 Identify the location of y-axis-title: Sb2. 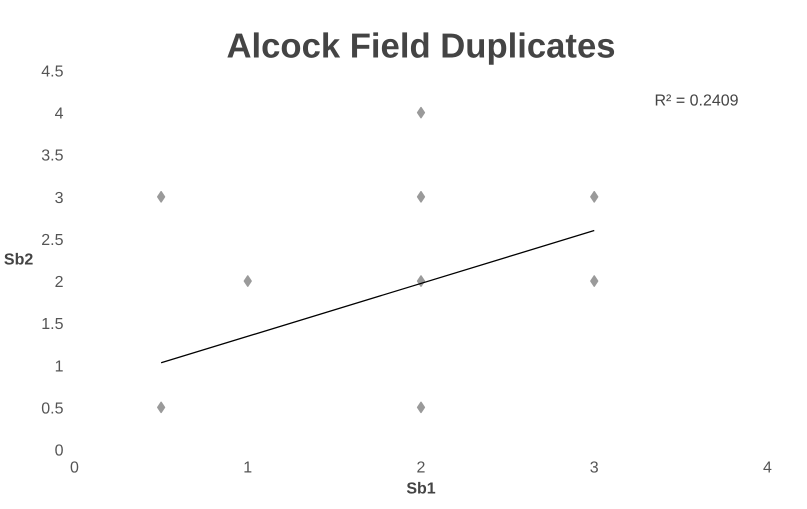
(19, 260).